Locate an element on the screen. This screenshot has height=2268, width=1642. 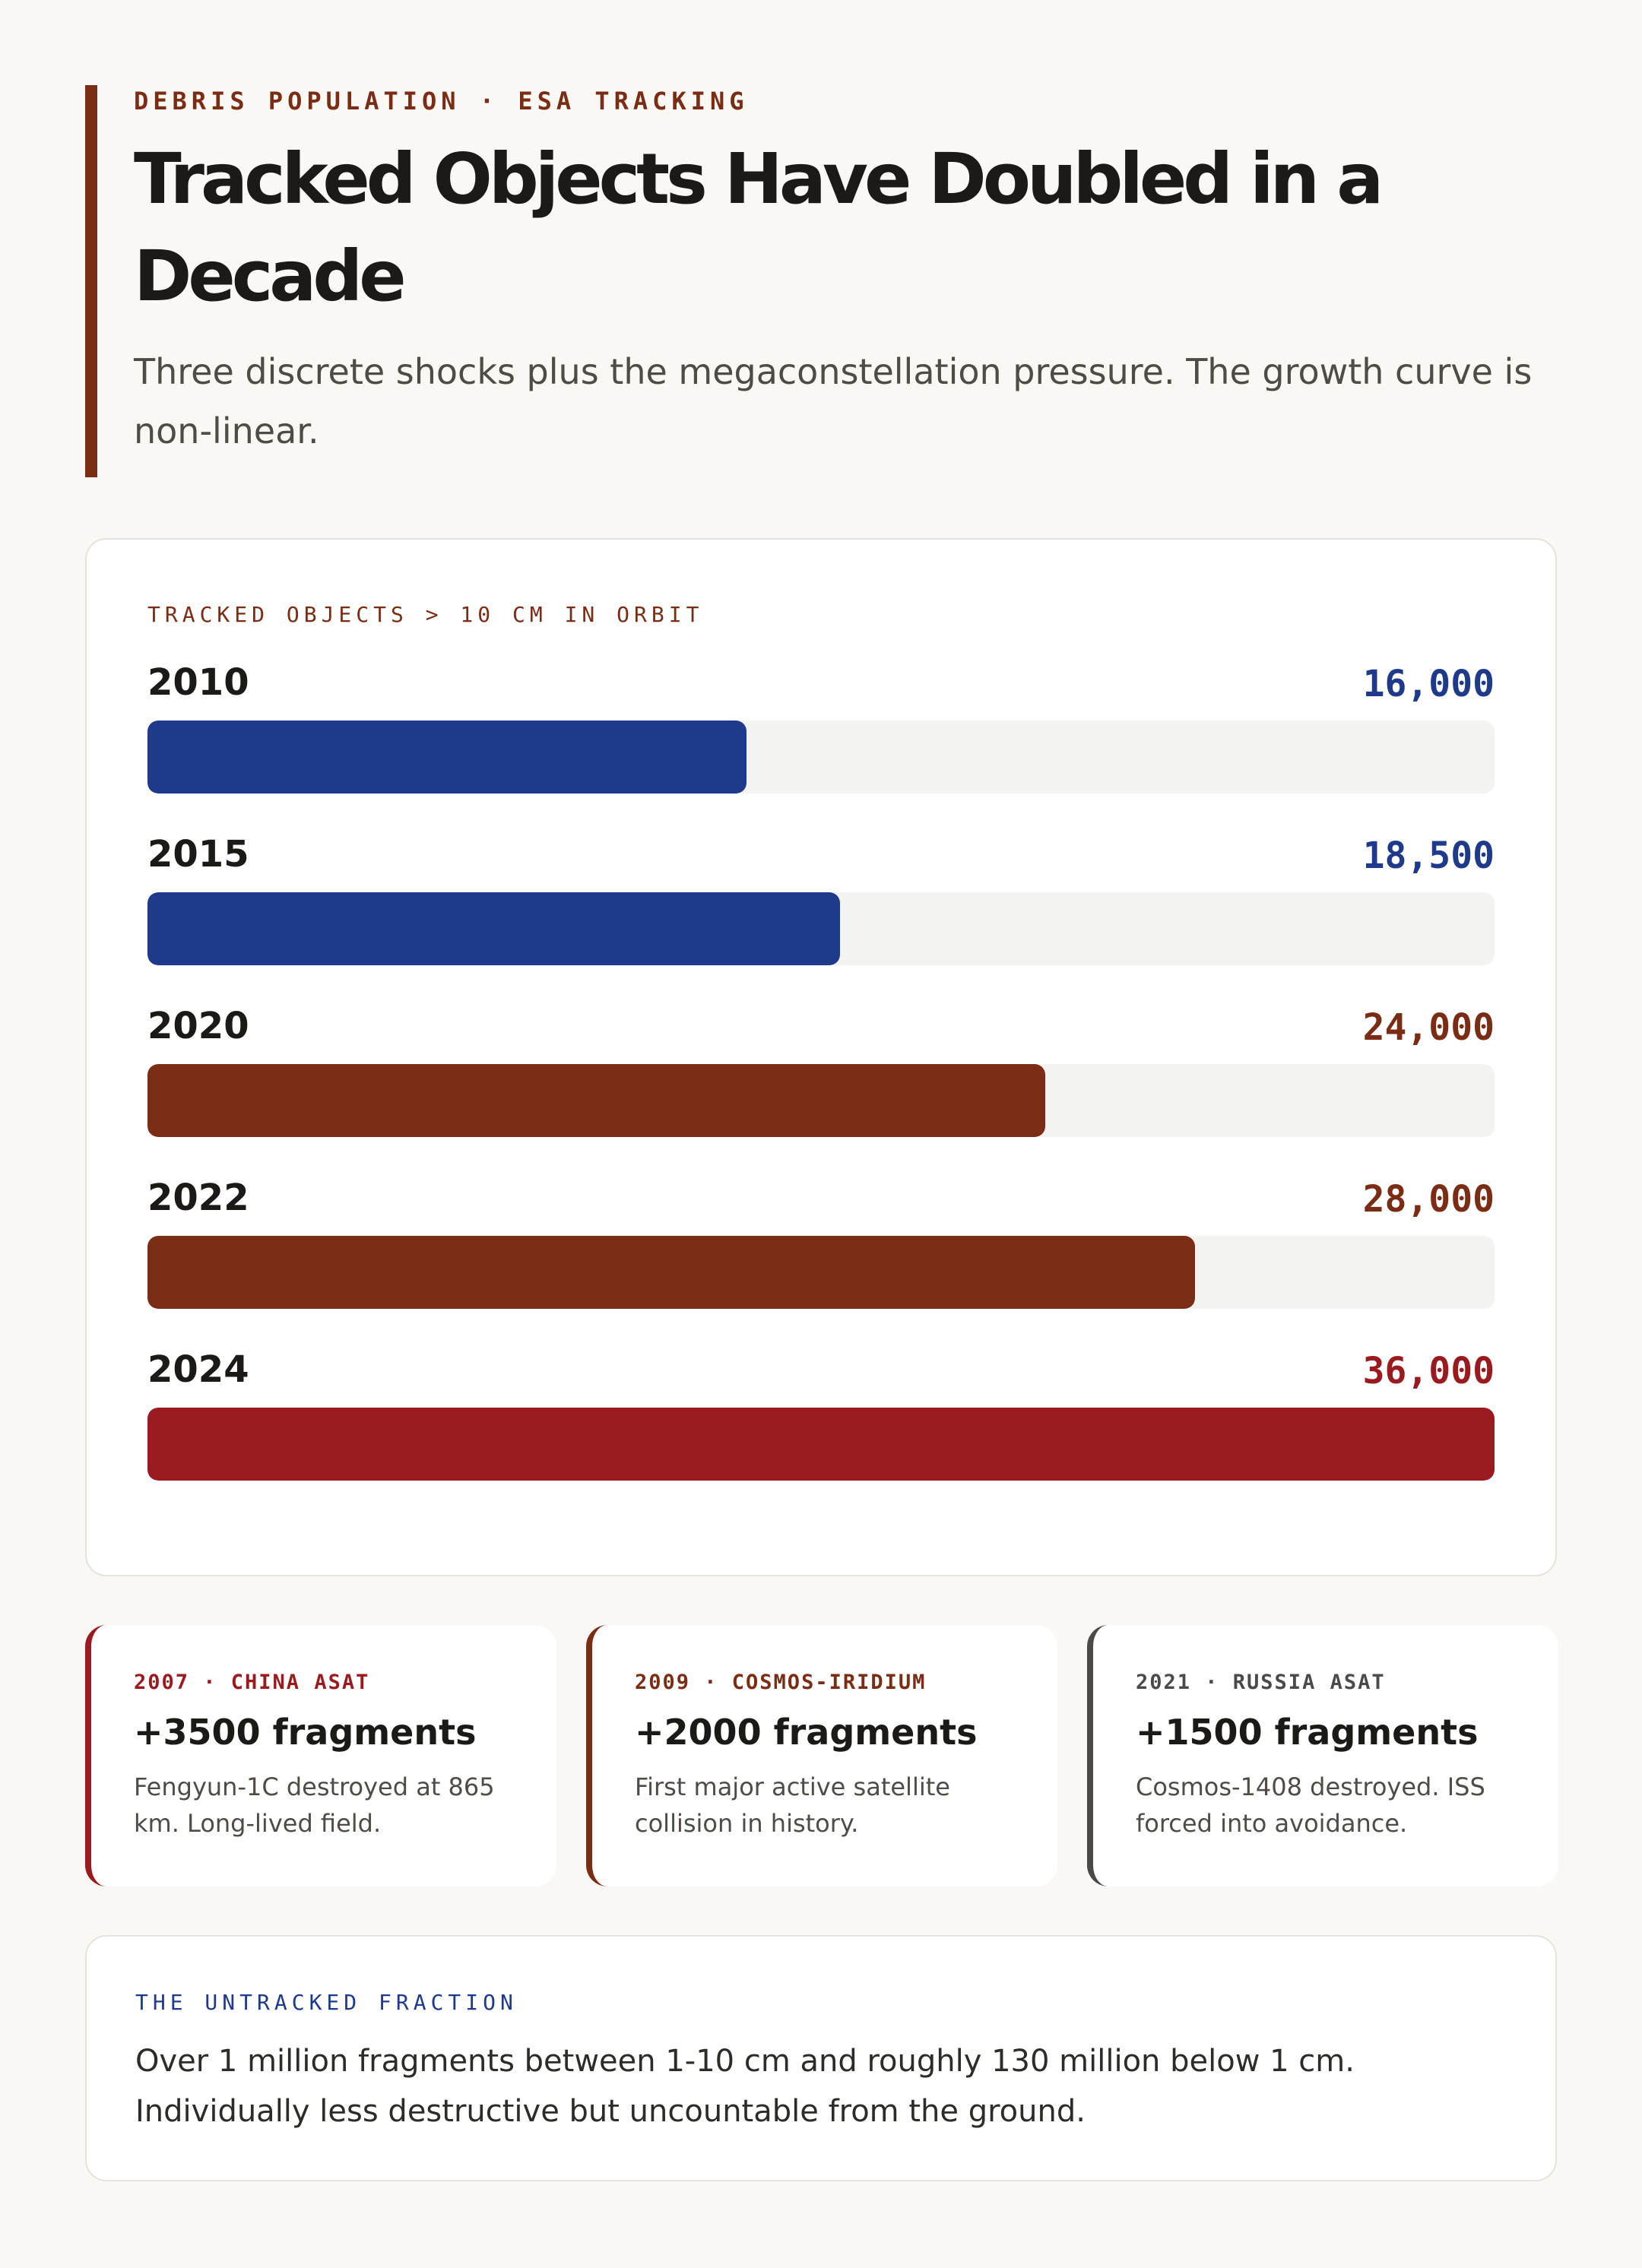
event-headline: +1500 fragments is located at coordinates (1307, 1732).